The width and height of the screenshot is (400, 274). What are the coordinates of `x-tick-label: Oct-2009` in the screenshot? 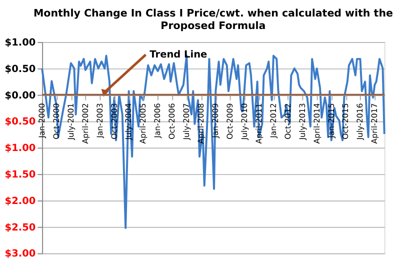 It's located at (230, 121).